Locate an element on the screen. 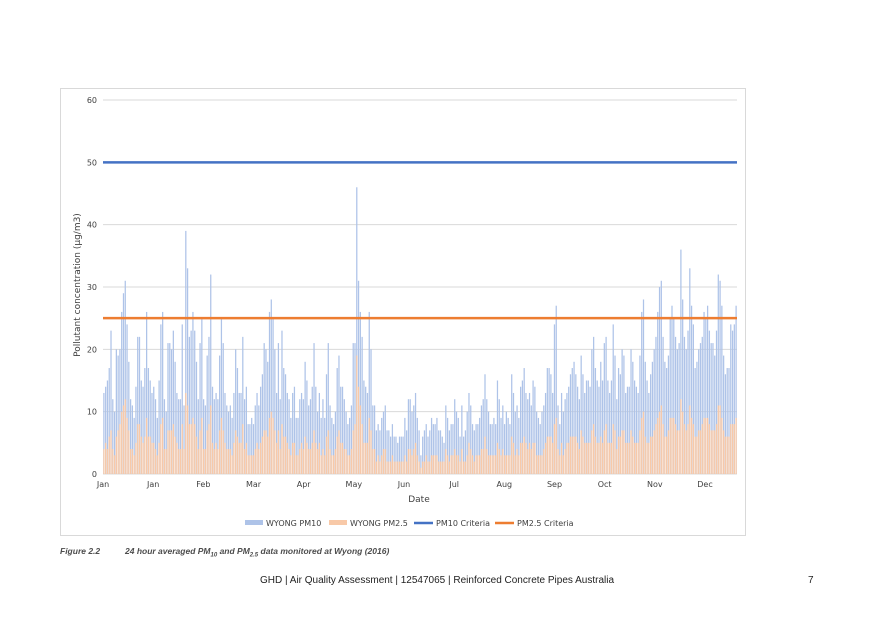 The height and width of the screenshot is (618, 874). x-tick-label: Aug is located at coordinates (505, 484).